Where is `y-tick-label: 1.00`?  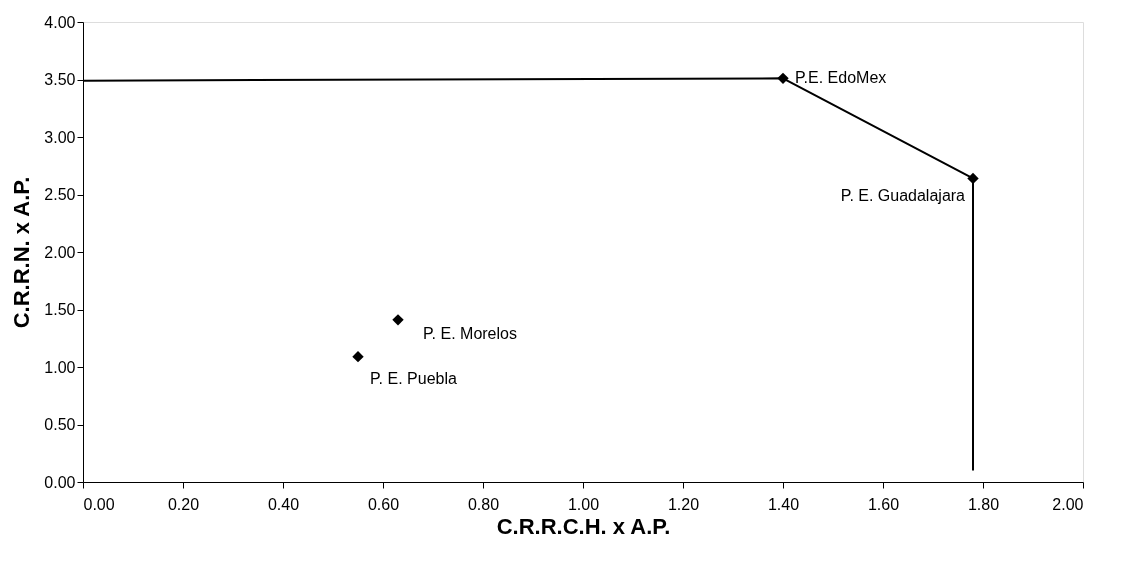 y-tick-label: 1.00 is located at coordinates (60, 367).